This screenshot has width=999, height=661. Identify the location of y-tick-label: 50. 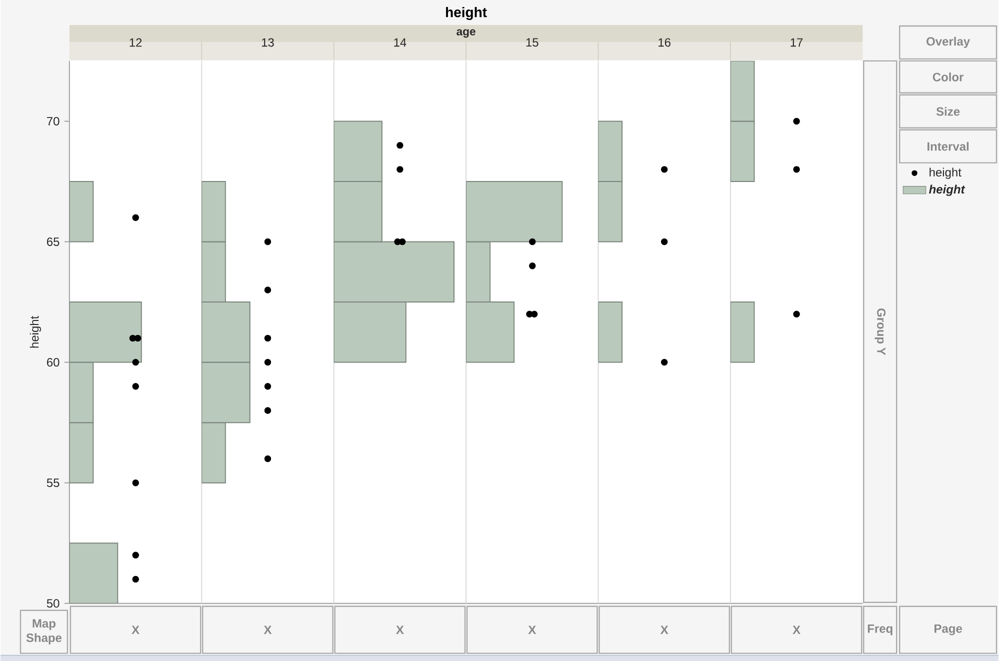
(53, 603).